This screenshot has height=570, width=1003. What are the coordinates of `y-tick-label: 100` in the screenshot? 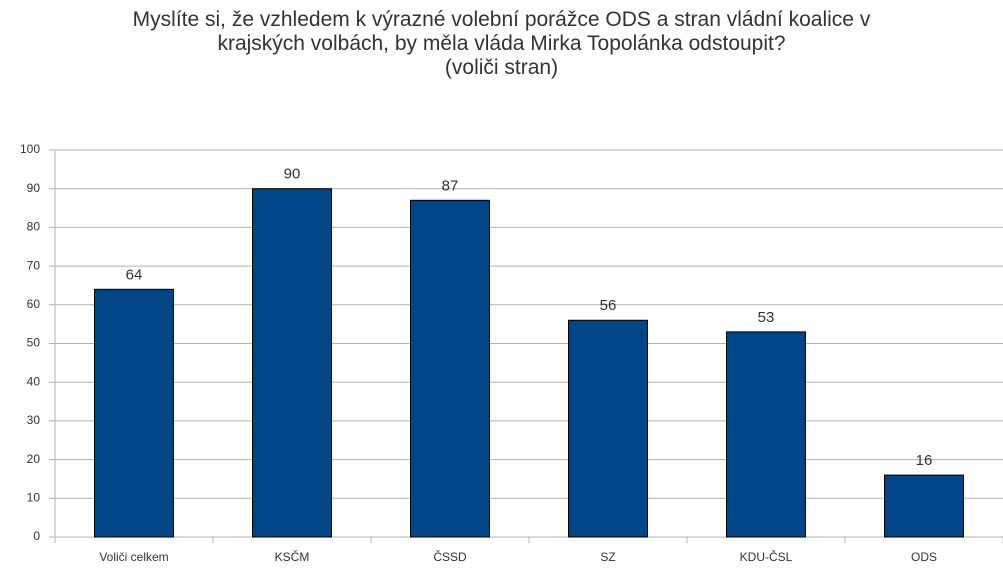 It's located at (30, 149).